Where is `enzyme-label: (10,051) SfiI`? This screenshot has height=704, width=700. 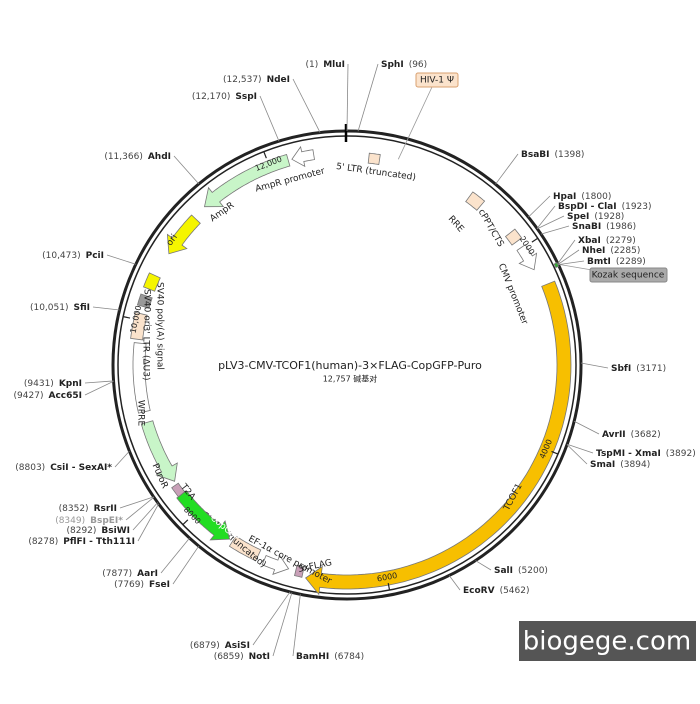 enzyme-label: (10,051) SfiI is located at coordinates (60, 308).